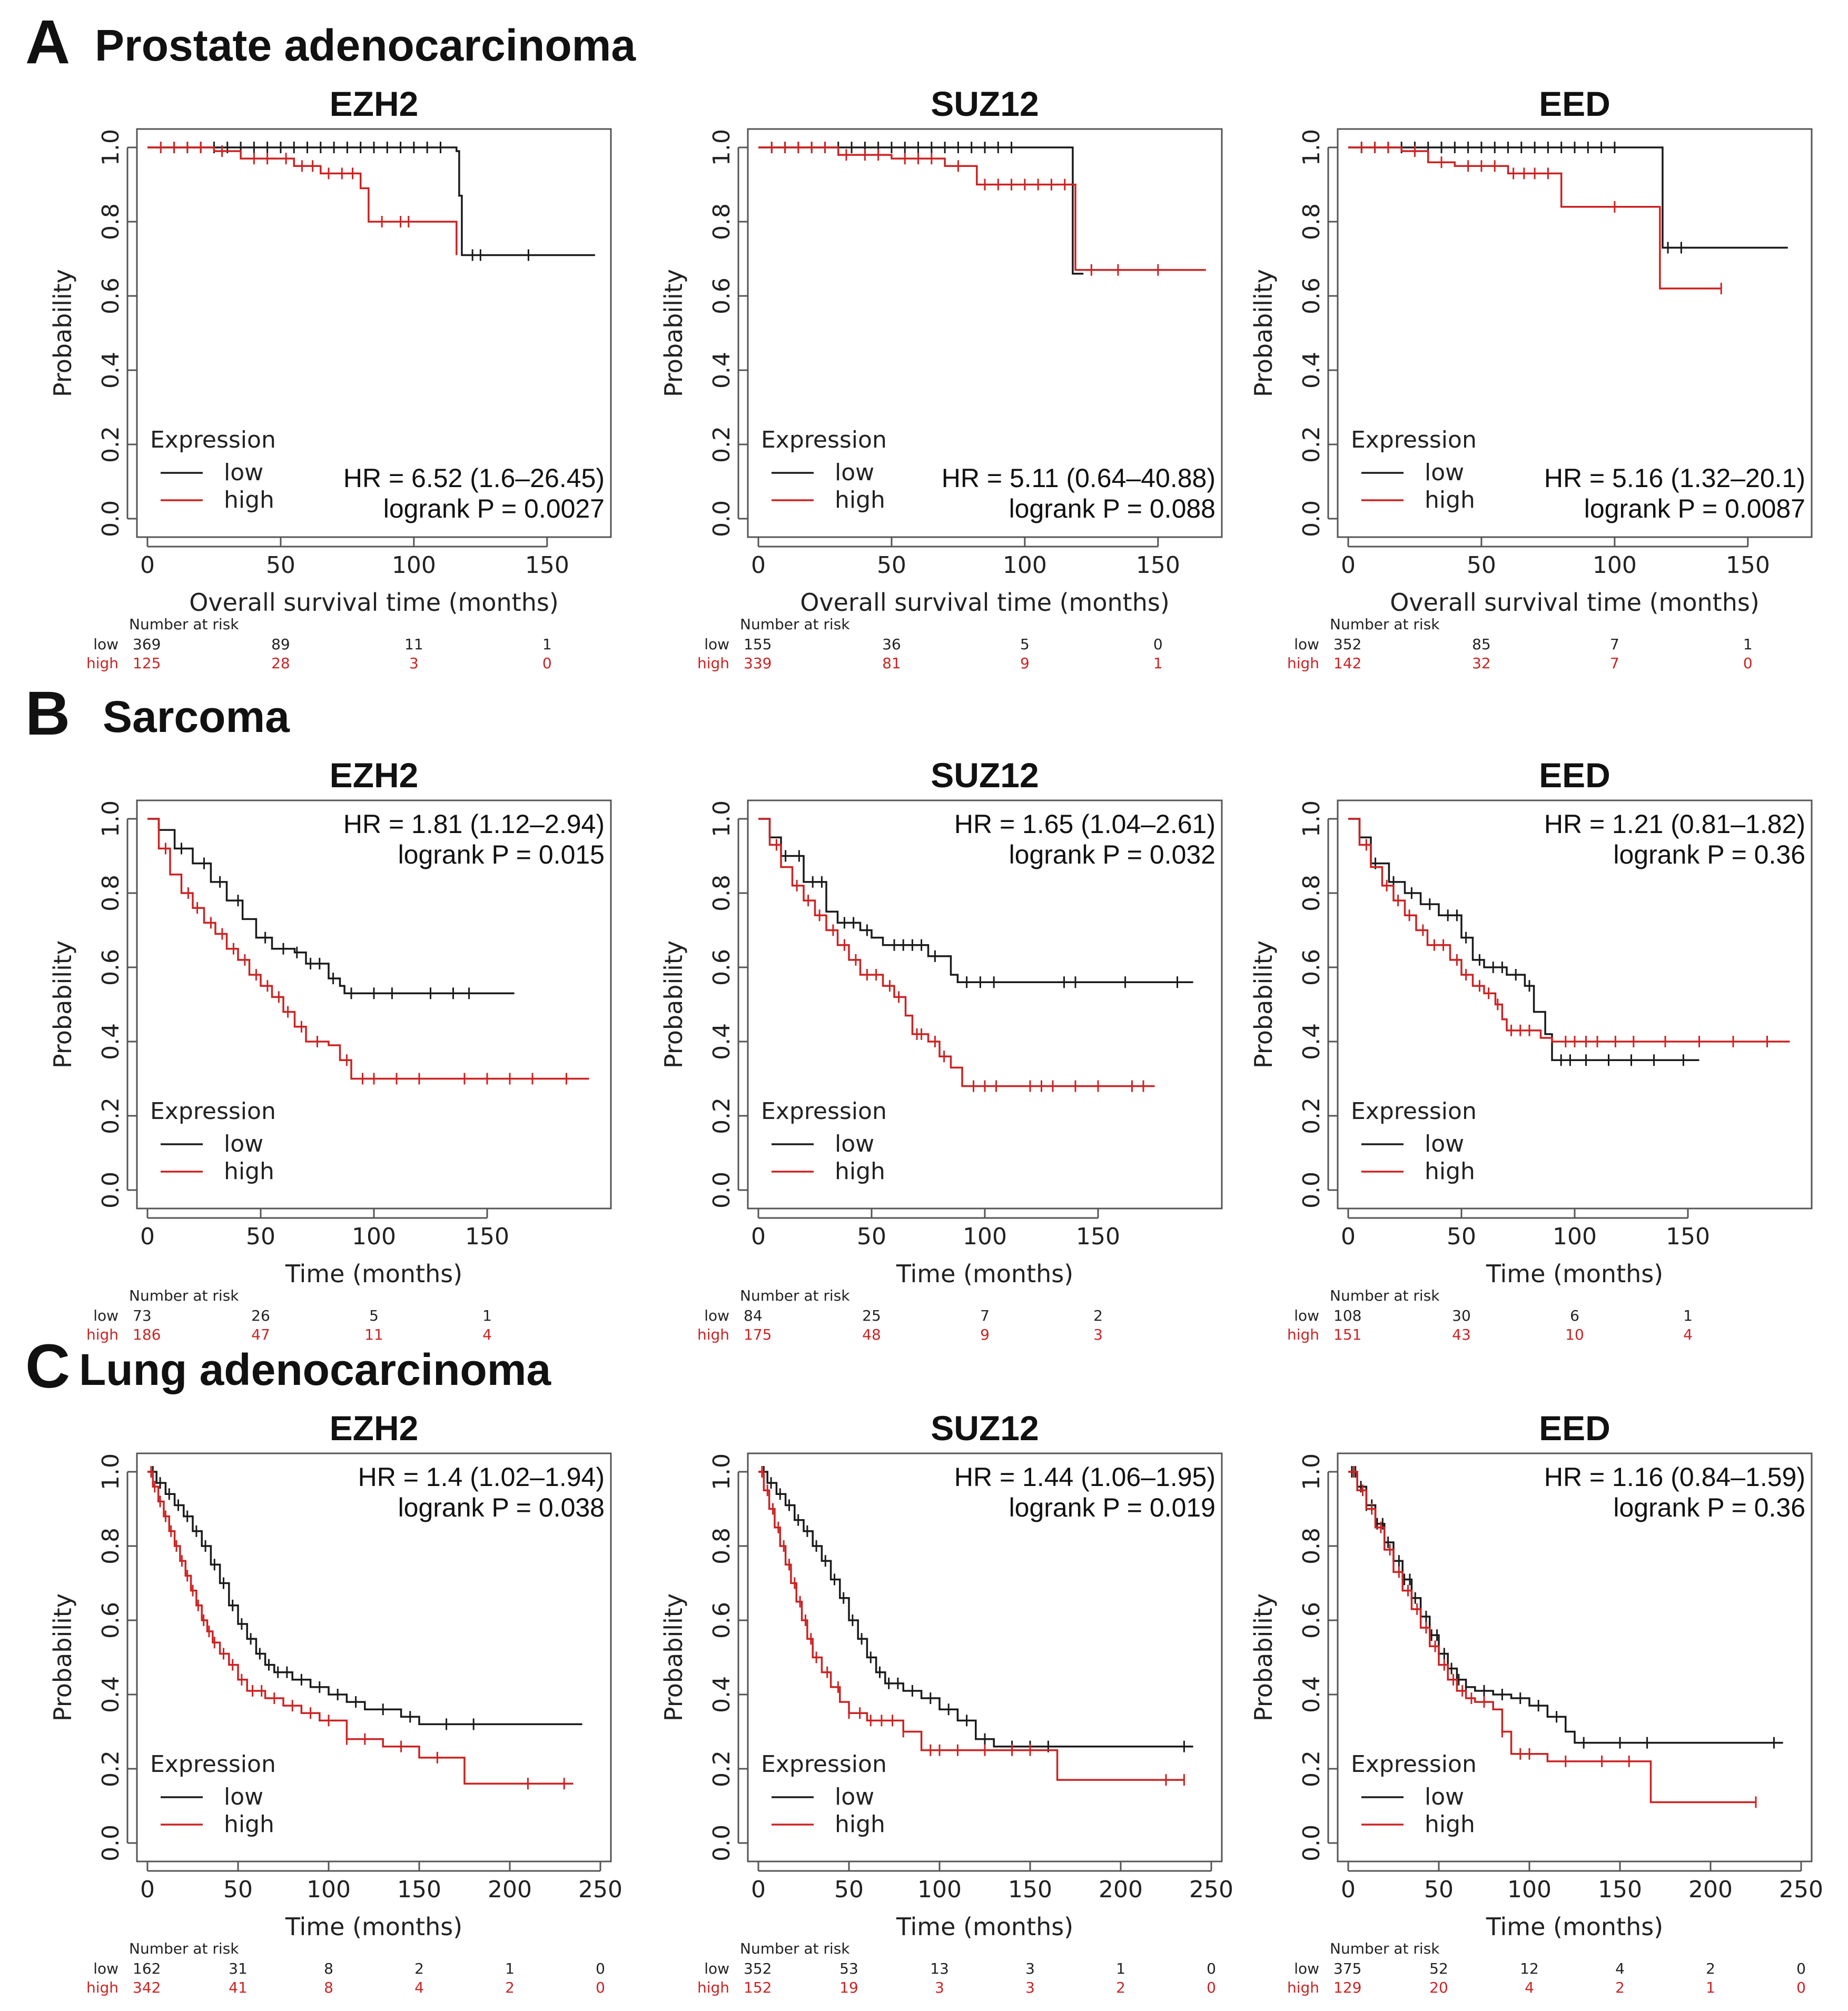 The image size is (1848, 2011). Describe the element at coordinates (374, 1428) in the screenshot. I see `plot-title: EZH2` at that location.